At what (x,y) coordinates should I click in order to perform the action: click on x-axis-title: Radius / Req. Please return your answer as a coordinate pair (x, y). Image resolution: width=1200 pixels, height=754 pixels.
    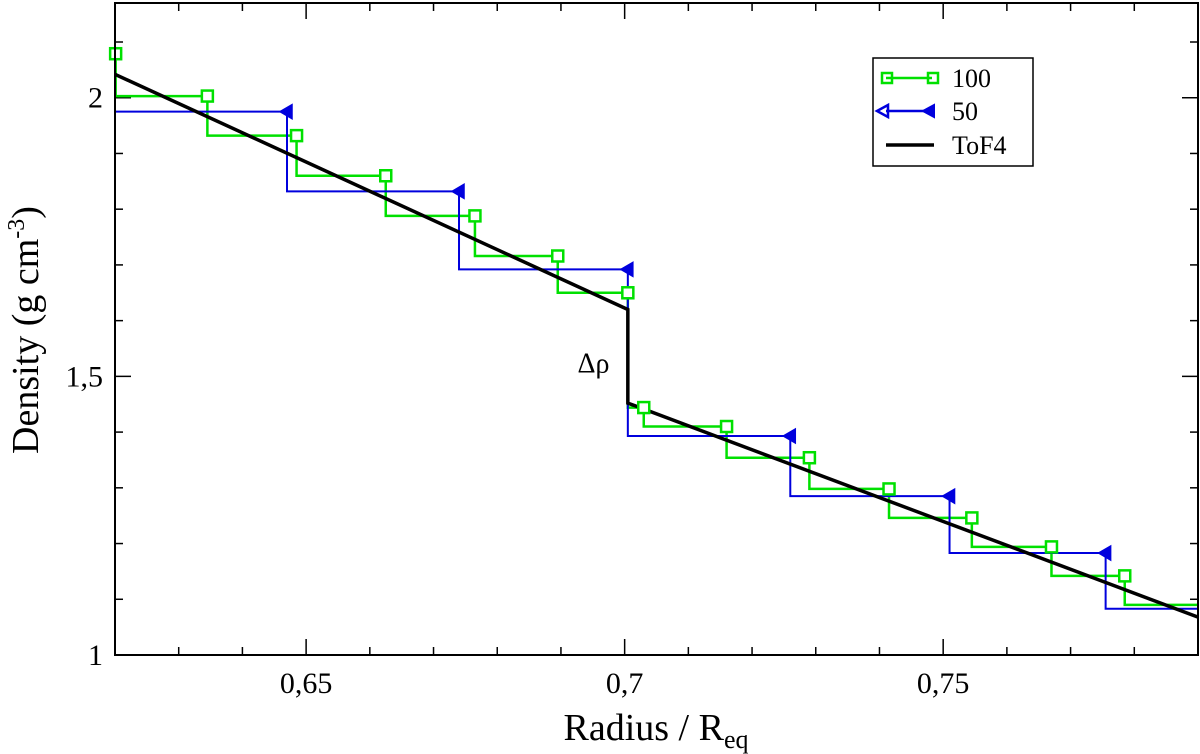
    Looking at the image, I should click on (655, 730).